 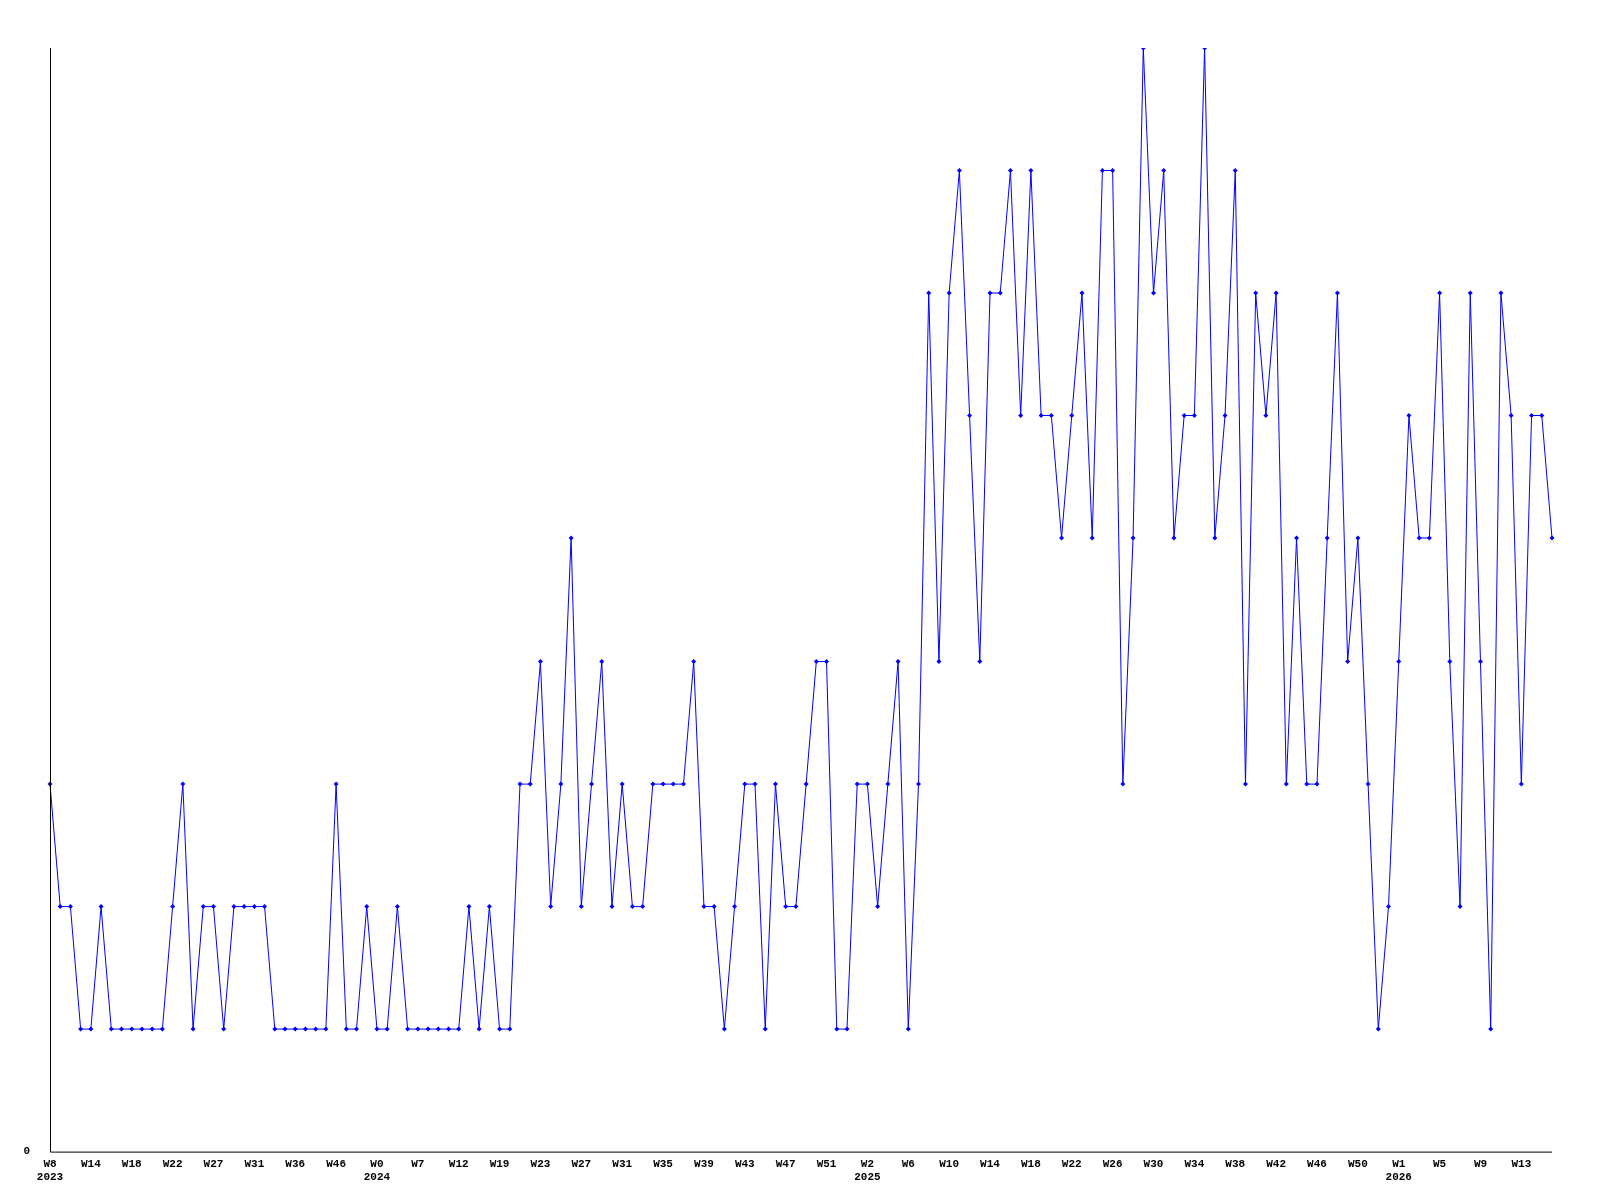 I want to click on x-tick-label: W5, so click(x=1440, y=1163).